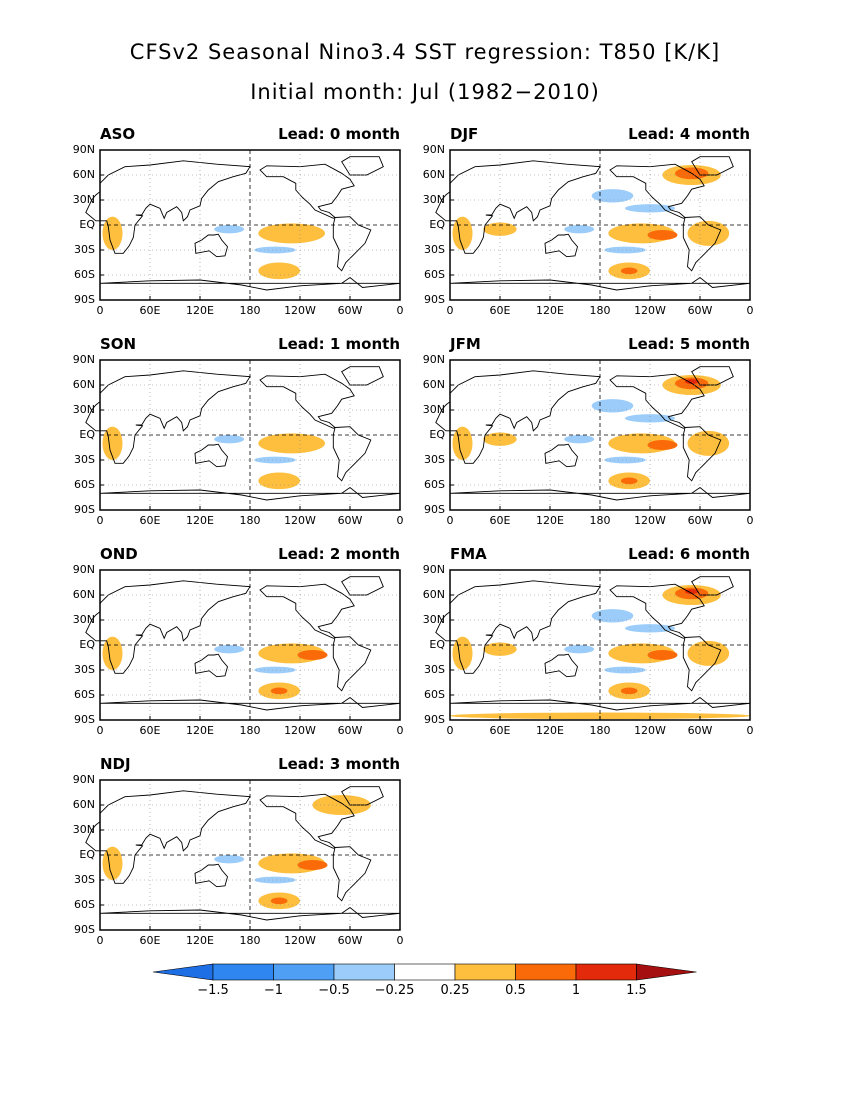 The width and height of the screenshot is (850, 1100). Describe the element at coordinates (576, 990) in the screenshot. I see `colorbar-label: 1` at that location.